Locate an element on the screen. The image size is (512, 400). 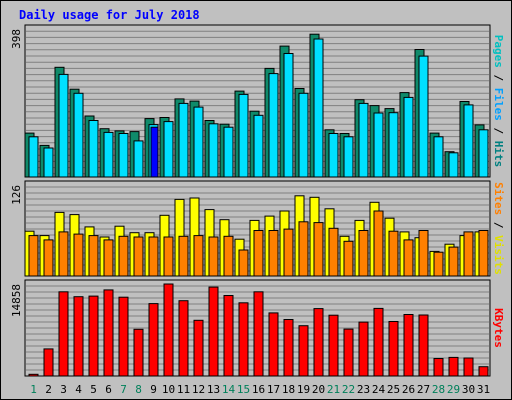
side-legend: KBytes is located at coordinates (498, 328).